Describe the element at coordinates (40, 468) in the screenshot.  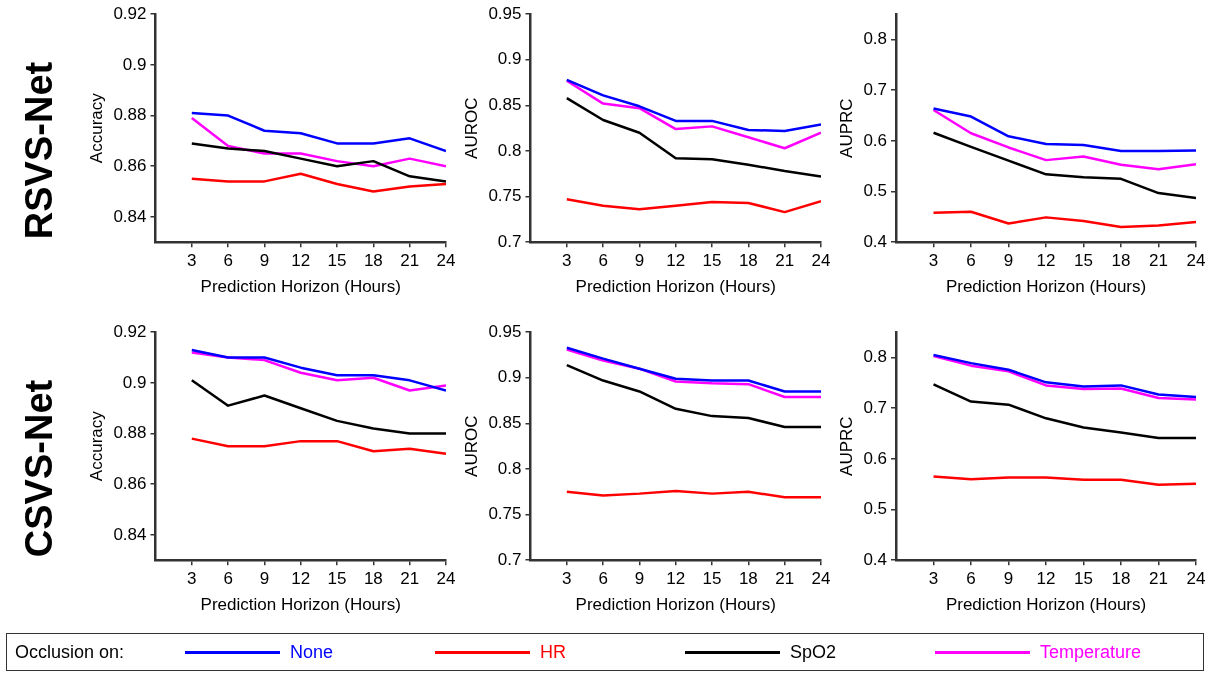
I see `text: CSVS-Net` at that location.